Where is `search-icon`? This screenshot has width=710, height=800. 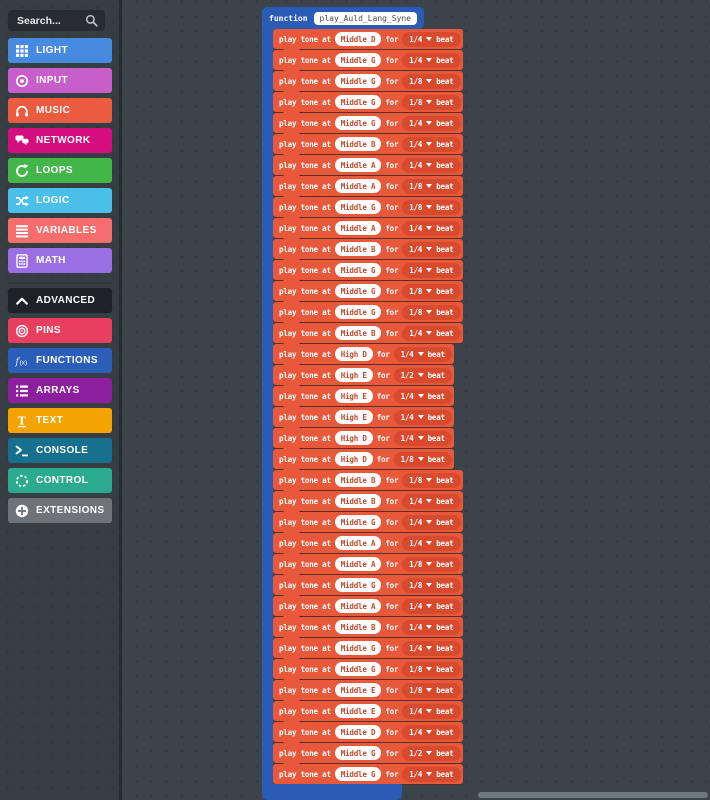
search-icon is located at coordinates (91, 20).